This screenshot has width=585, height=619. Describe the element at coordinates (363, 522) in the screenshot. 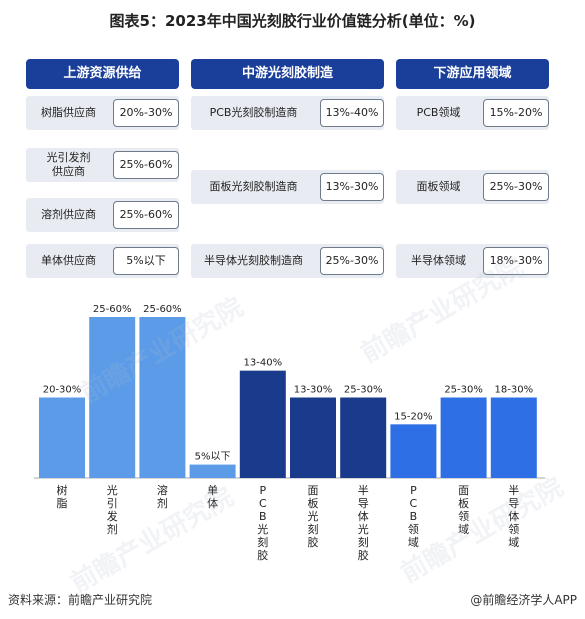

I see `x-tick-label: 半导体光刻胶` at that location.